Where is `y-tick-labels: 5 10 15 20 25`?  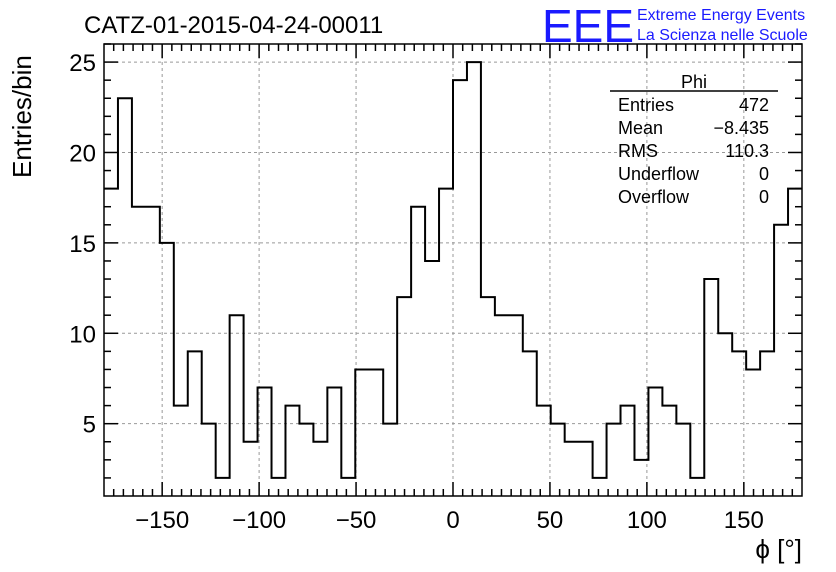
y-tick-labels: 5 10 15 20 25 is located at coordinates (82, 244).